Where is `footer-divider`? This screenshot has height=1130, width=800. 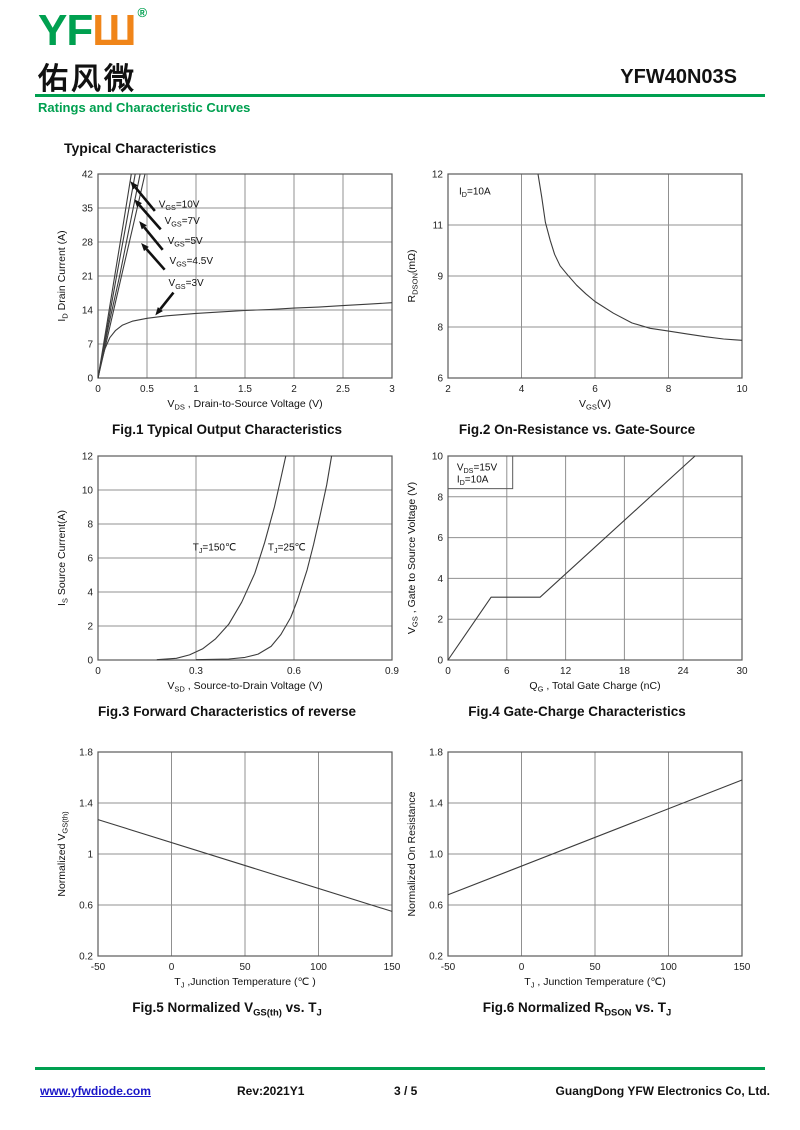 footer-divider is located at coordinates (400, 1068).